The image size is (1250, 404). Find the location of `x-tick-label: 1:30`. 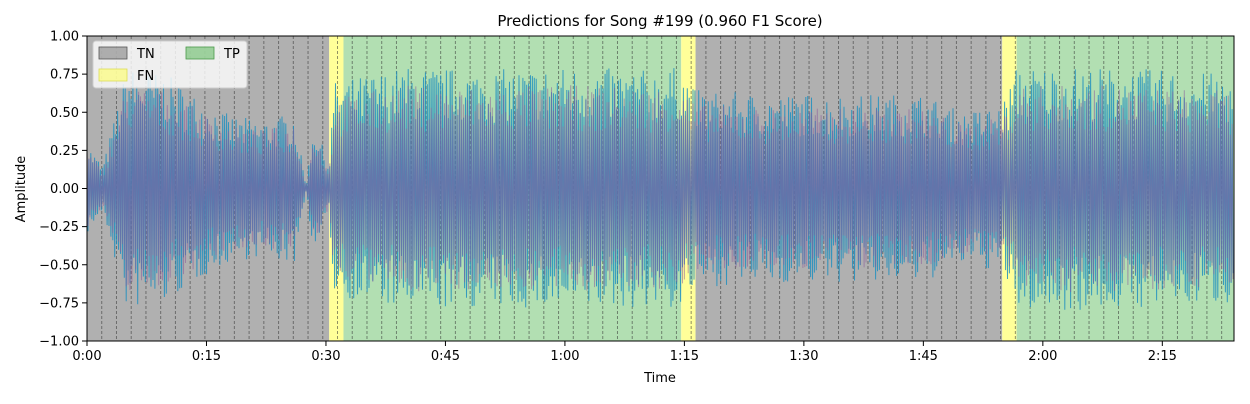

x-tick-label: 1:30 is located at coordinates (803, 356).